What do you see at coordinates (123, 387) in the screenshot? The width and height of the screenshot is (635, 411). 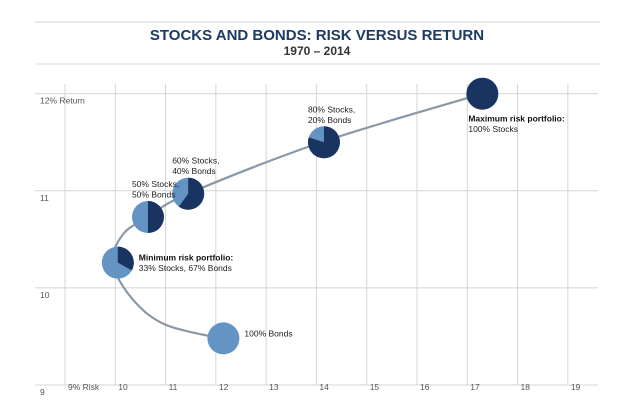 I see `x-tick-label: 10` at bounding box center [123, 387].